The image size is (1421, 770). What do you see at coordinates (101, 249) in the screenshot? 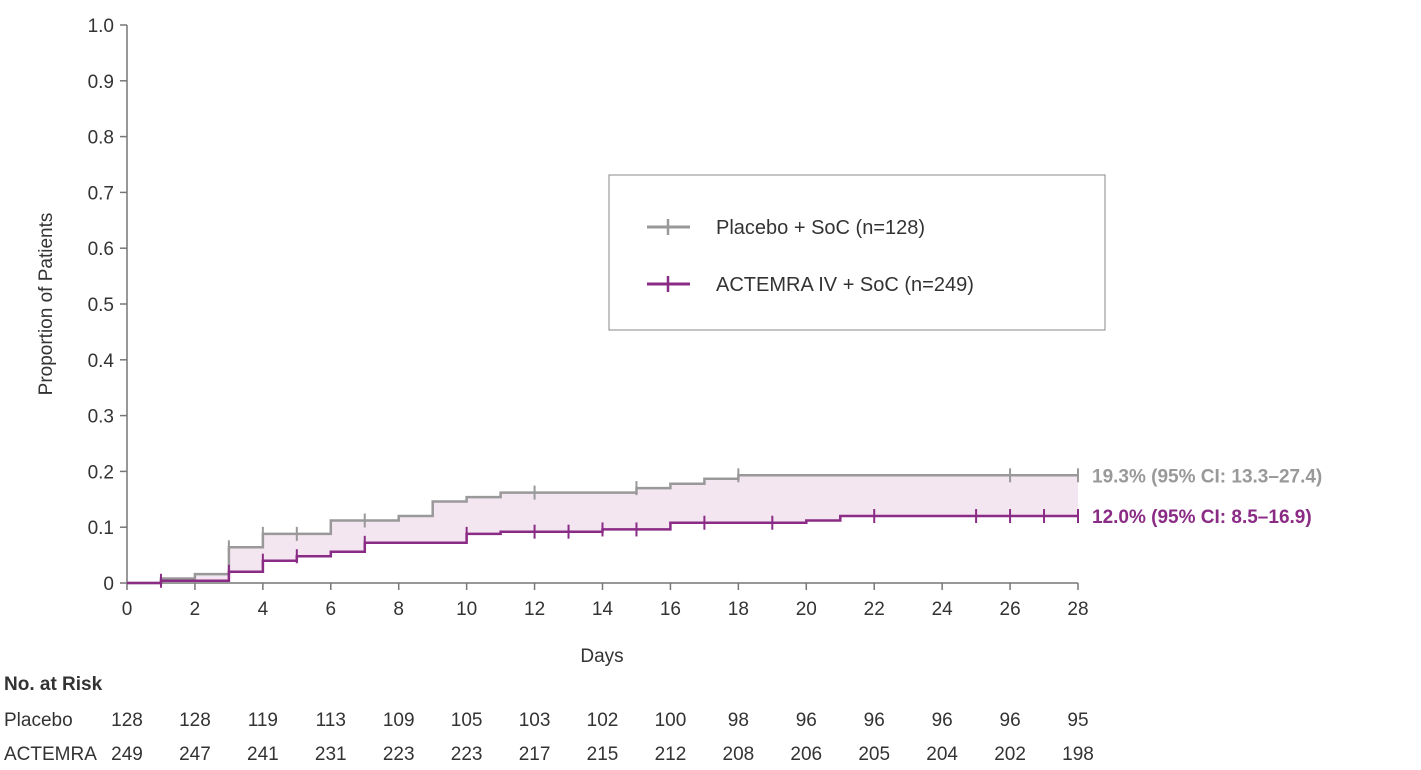
I see `y-tick-label: 0.6` at bounding box center [101, 249].